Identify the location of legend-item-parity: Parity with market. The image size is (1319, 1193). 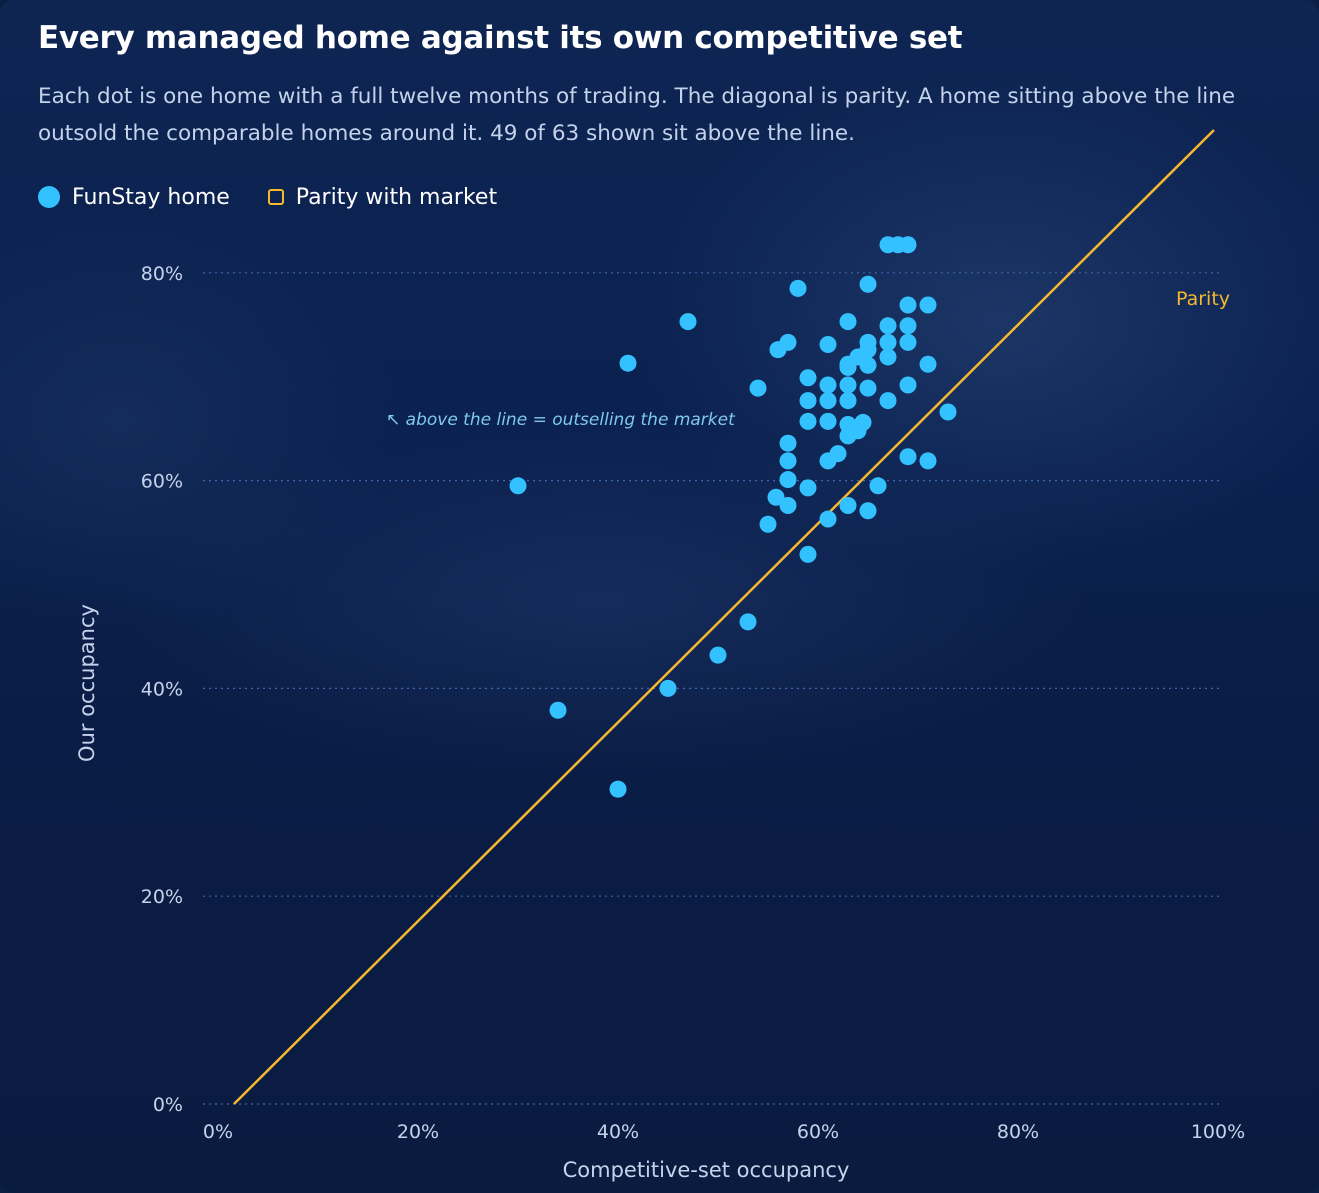
(382, 197).